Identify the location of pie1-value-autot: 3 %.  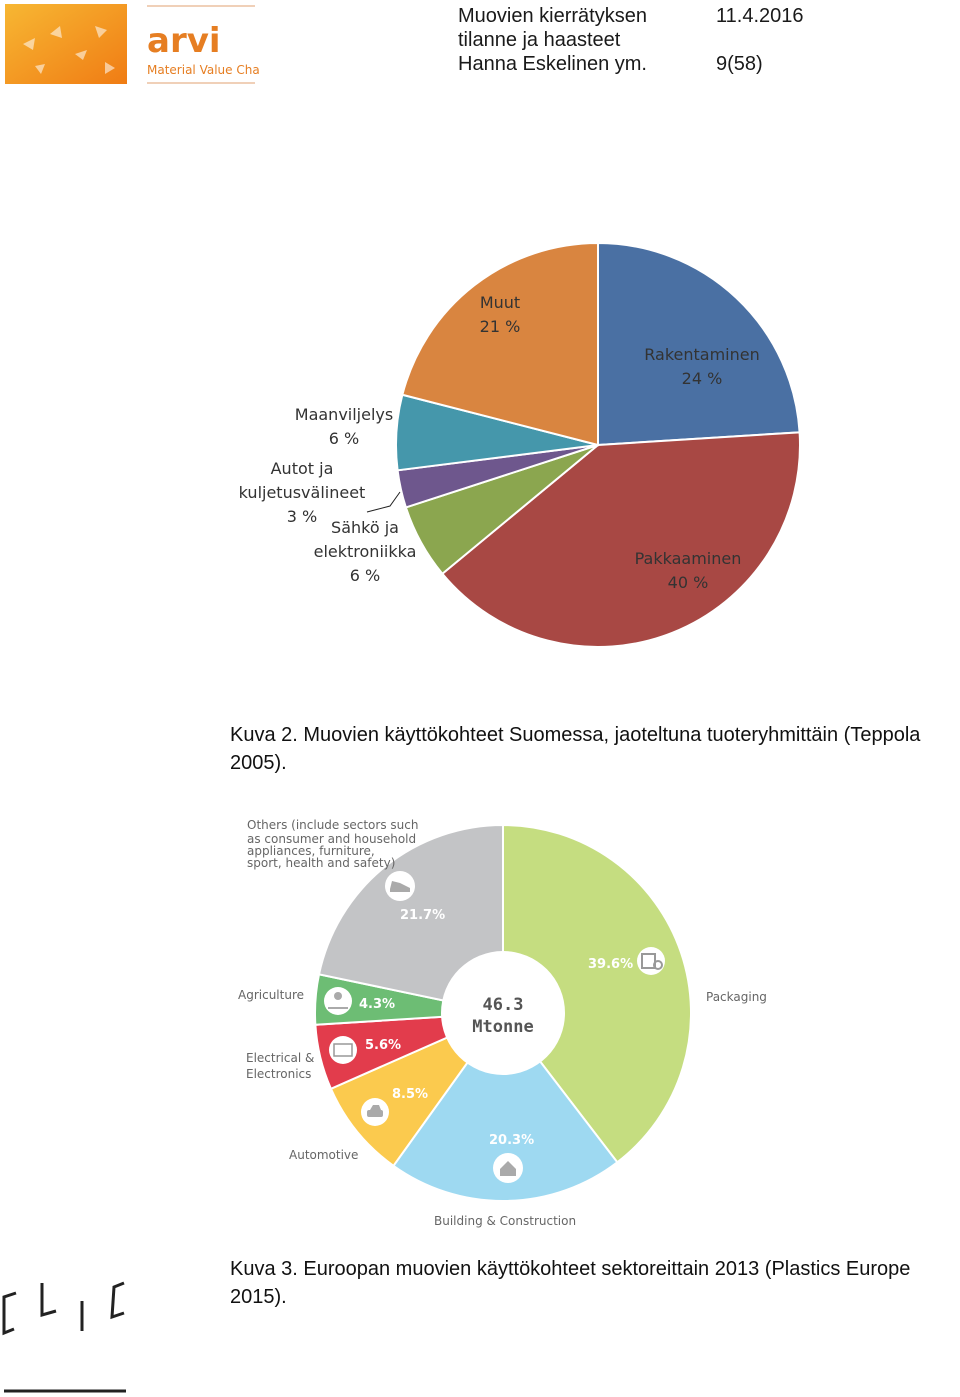
(302, 516).